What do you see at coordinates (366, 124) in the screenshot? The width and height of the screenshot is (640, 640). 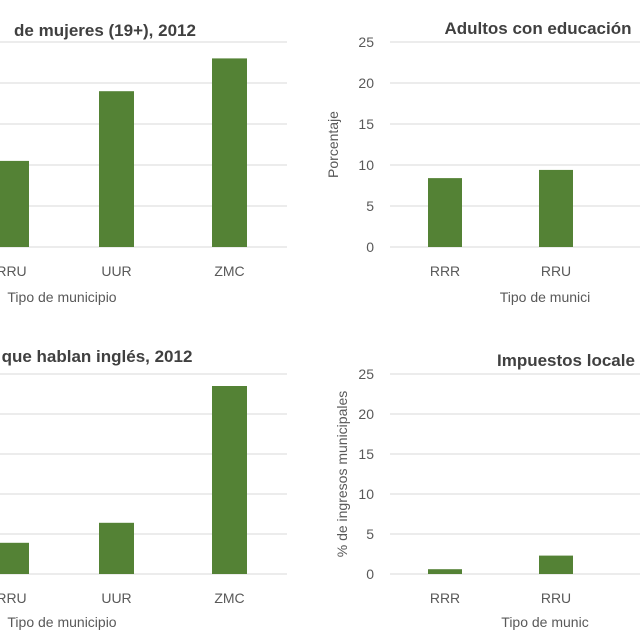 I see `chart-1-ytick-label: 15` at bounding box center [366, 124].